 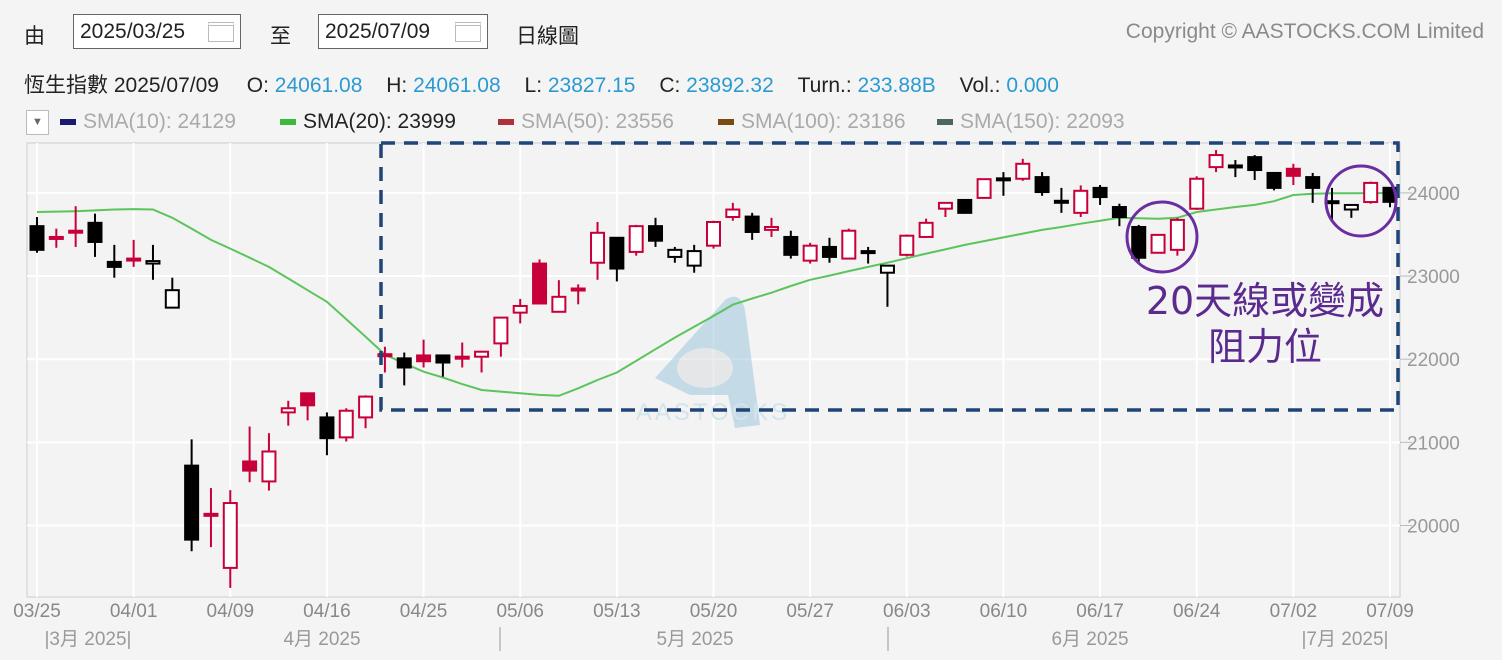 I want to click on highlight-circle, so click(x=1361, y=201).